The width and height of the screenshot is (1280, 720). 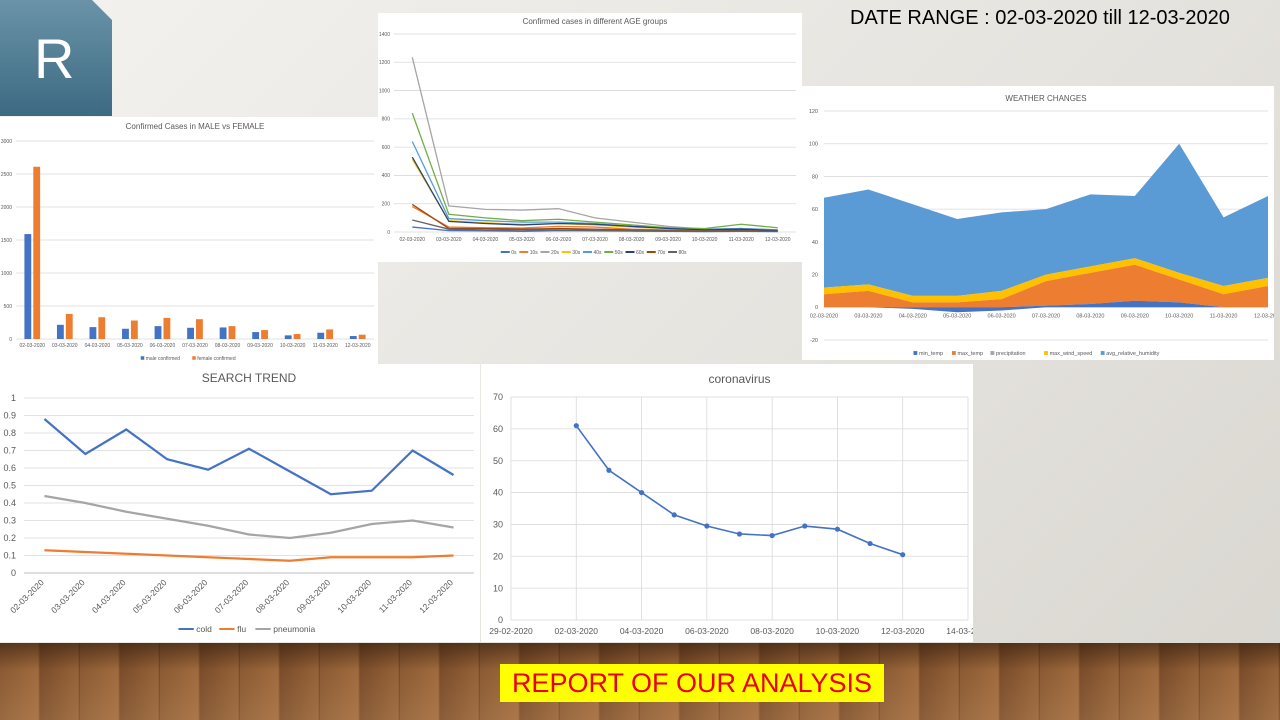 I want to click on y-tick-label: 1000, so click(x=6, y=274).